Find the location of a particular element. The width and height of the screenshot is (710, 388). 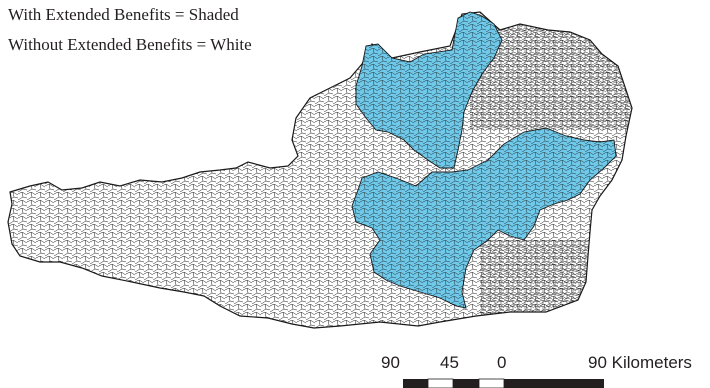

shaded-region-north is located at coordinates (429, 90).